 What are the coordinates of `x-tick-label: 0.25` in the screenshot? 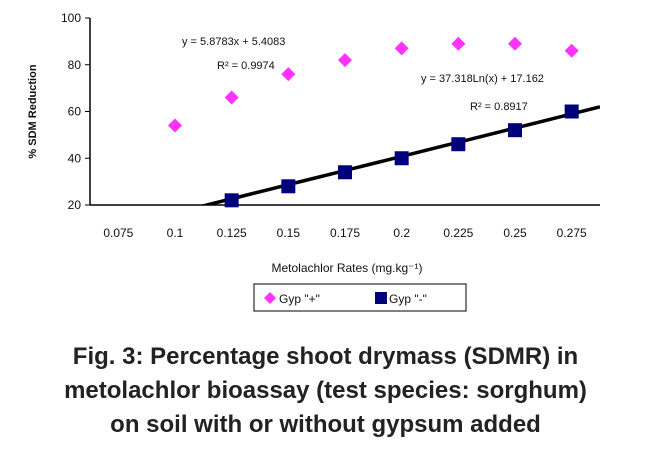 It's located at (515, 233).